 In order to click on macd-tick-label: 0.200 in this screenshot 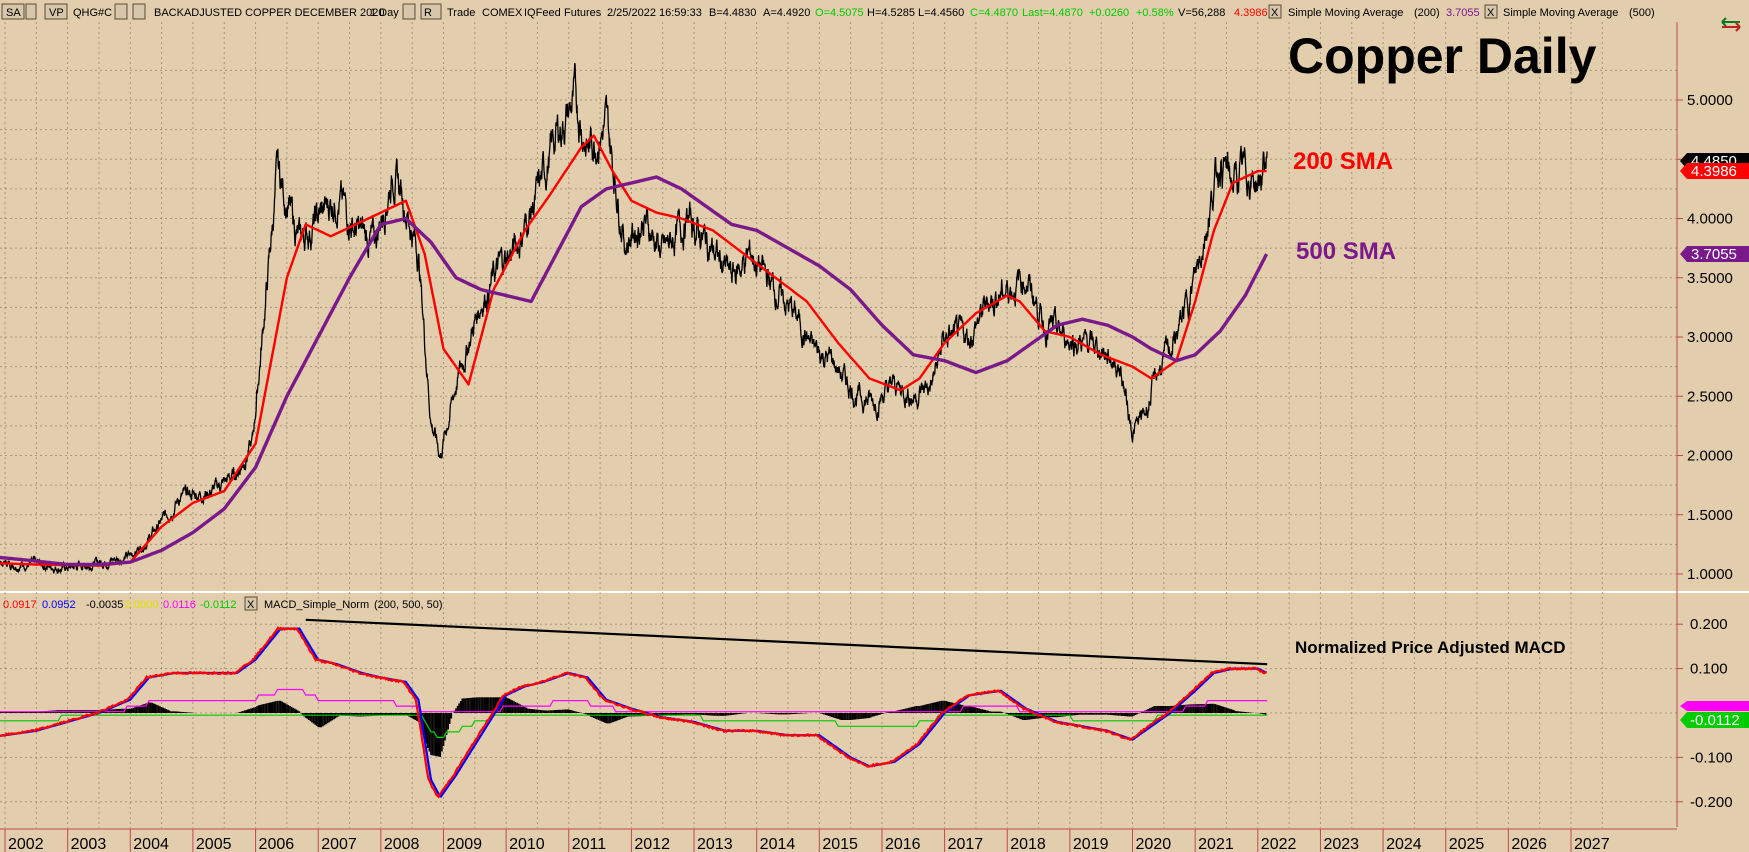, I will do `click(1709, 624)`.